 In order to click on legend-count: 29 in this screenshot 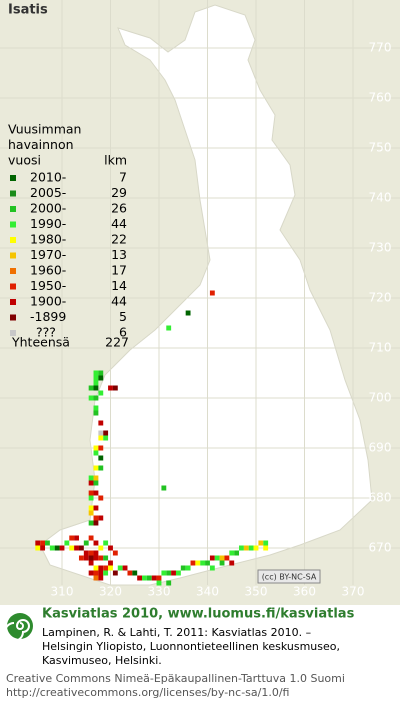, I will do `click(119, 192)`.